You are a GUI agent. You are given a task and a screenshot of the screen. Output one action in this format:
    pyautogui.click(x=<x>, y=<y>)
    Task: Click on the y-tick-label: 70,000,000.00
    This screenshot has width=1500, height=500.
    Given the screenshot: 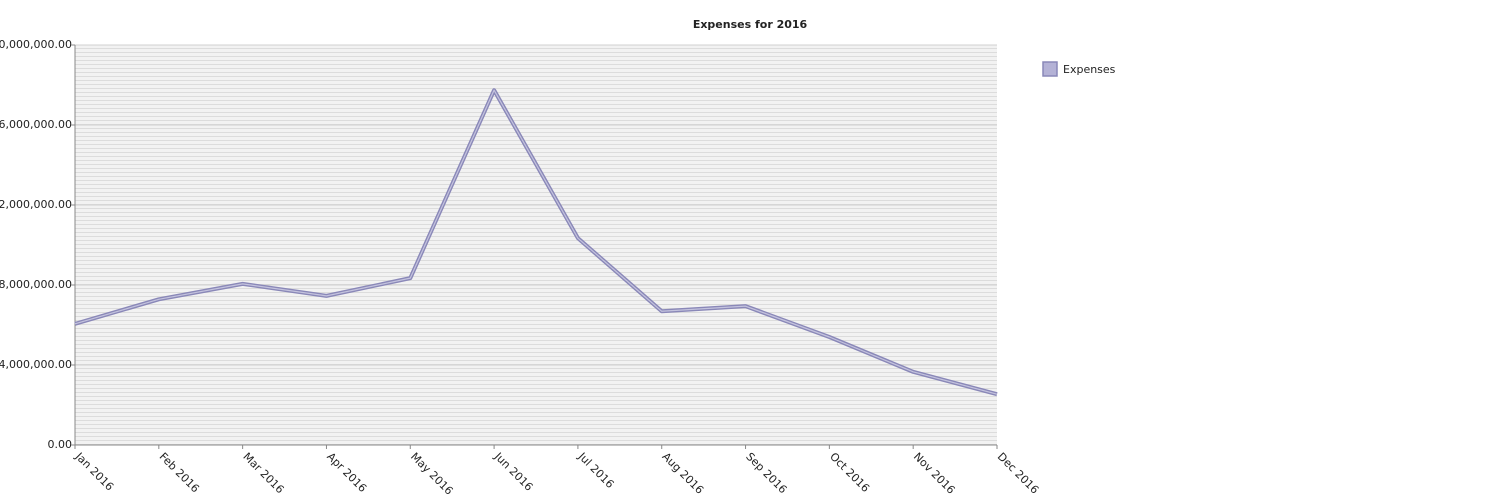 What is the action you would take?
    pyautogui.click(x=36, y=44)
    